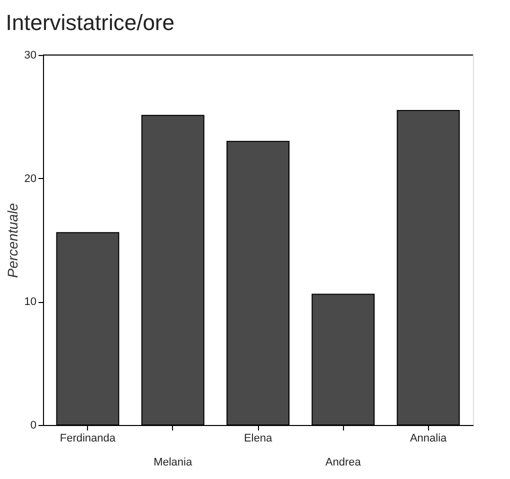 The width and height of the screenshot is (510, 479). What do you see at coordinates (173, 462) in the screenshot?
I see `x-tick-label: Melania` at bounding box center [173, 462].